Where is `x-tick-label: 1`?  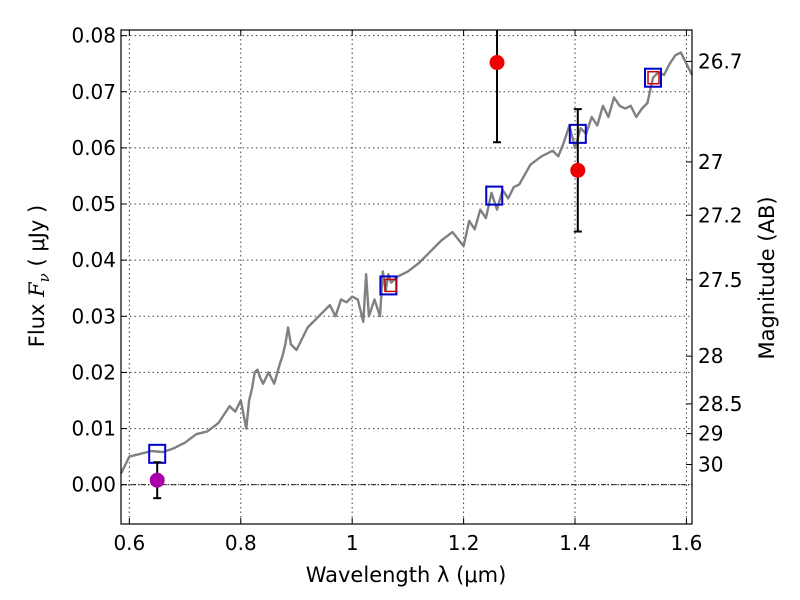 x-tick-label: 1 is located at coordinates (352, 543).